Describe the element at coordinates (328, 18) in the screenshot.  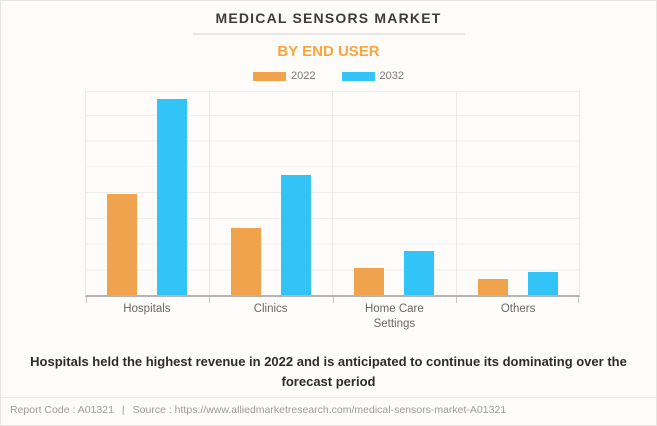
I see `page-title: MEDICAL SENSORS MARKET` at that location.